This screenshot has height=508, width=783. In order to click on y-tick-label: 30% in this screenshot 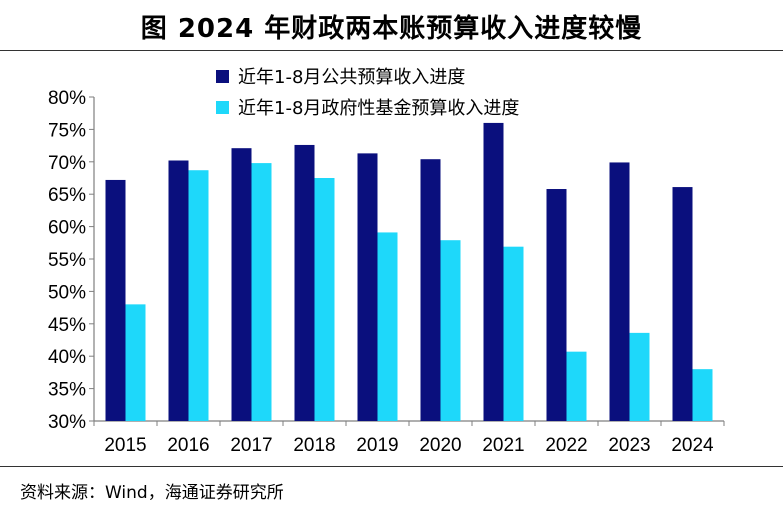, I will do `click(67, 422)`.